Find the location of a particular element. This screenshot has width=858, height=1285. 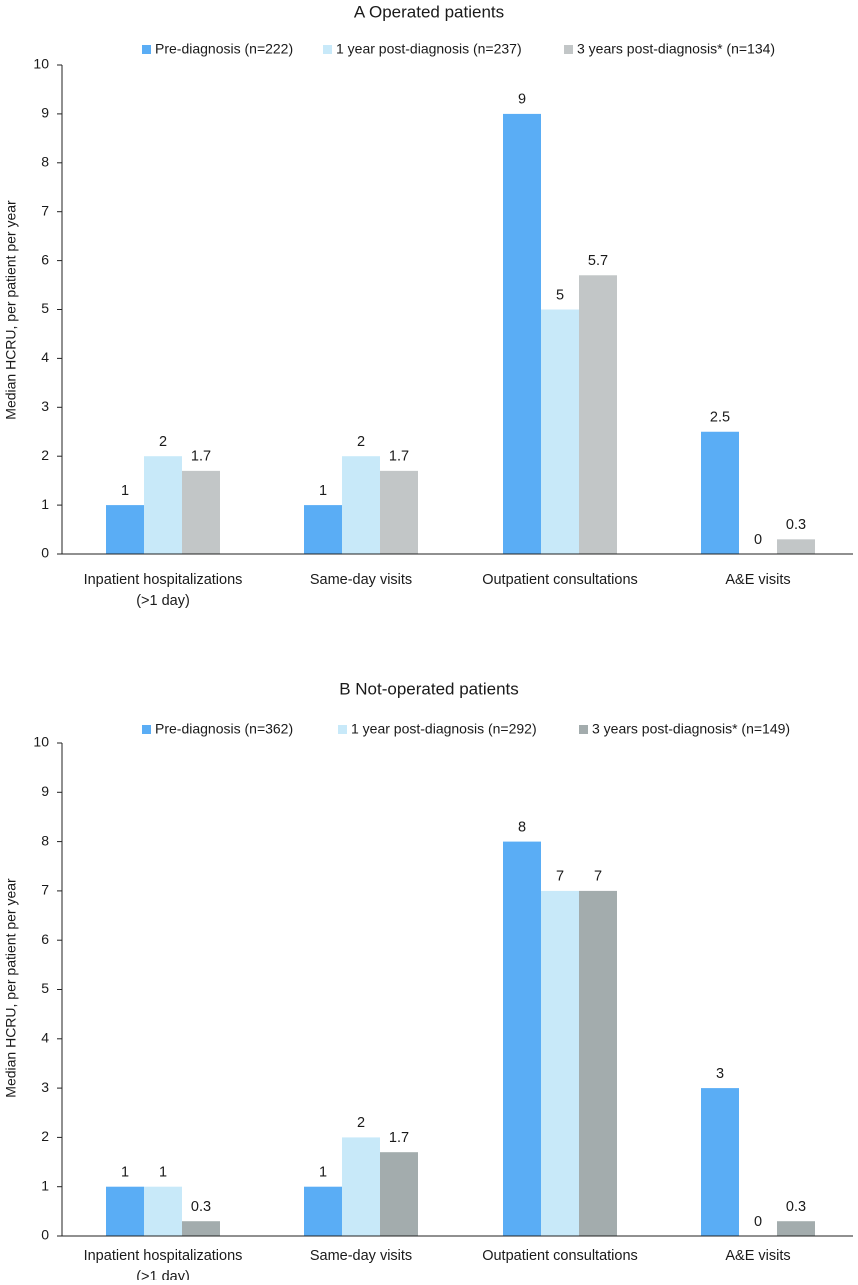

panel-a-data-label-s1-c2: 1 is located at coordinates (323, 491).